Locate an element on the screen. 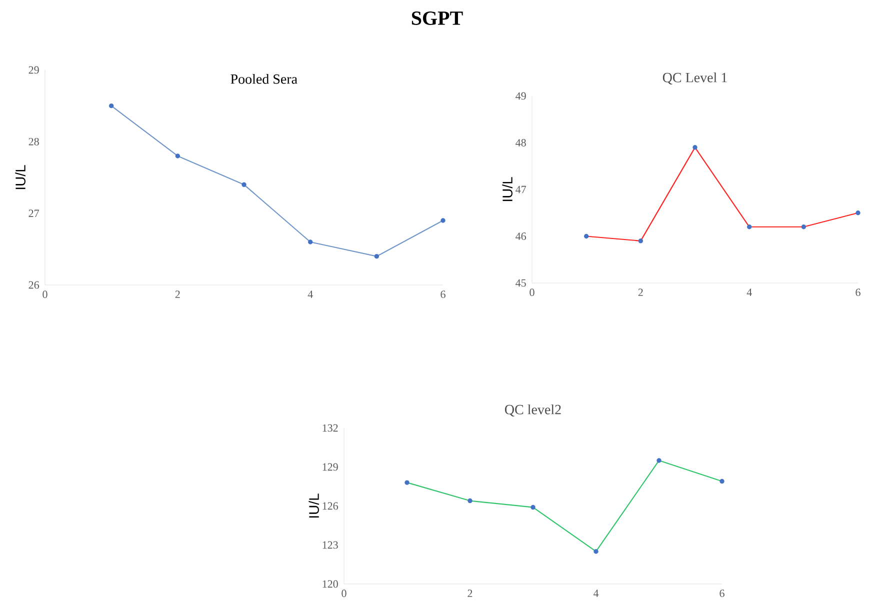 This screenshot has width=874, height=609. y-tick-label: 49 is located at coordinates (521, 96).